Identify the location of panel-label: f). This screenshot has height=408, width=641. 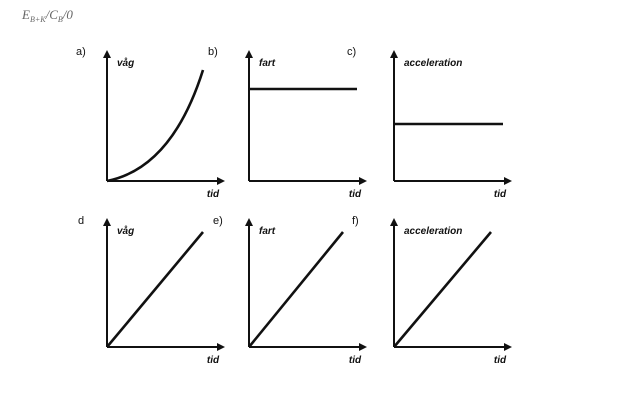
(355, 221).